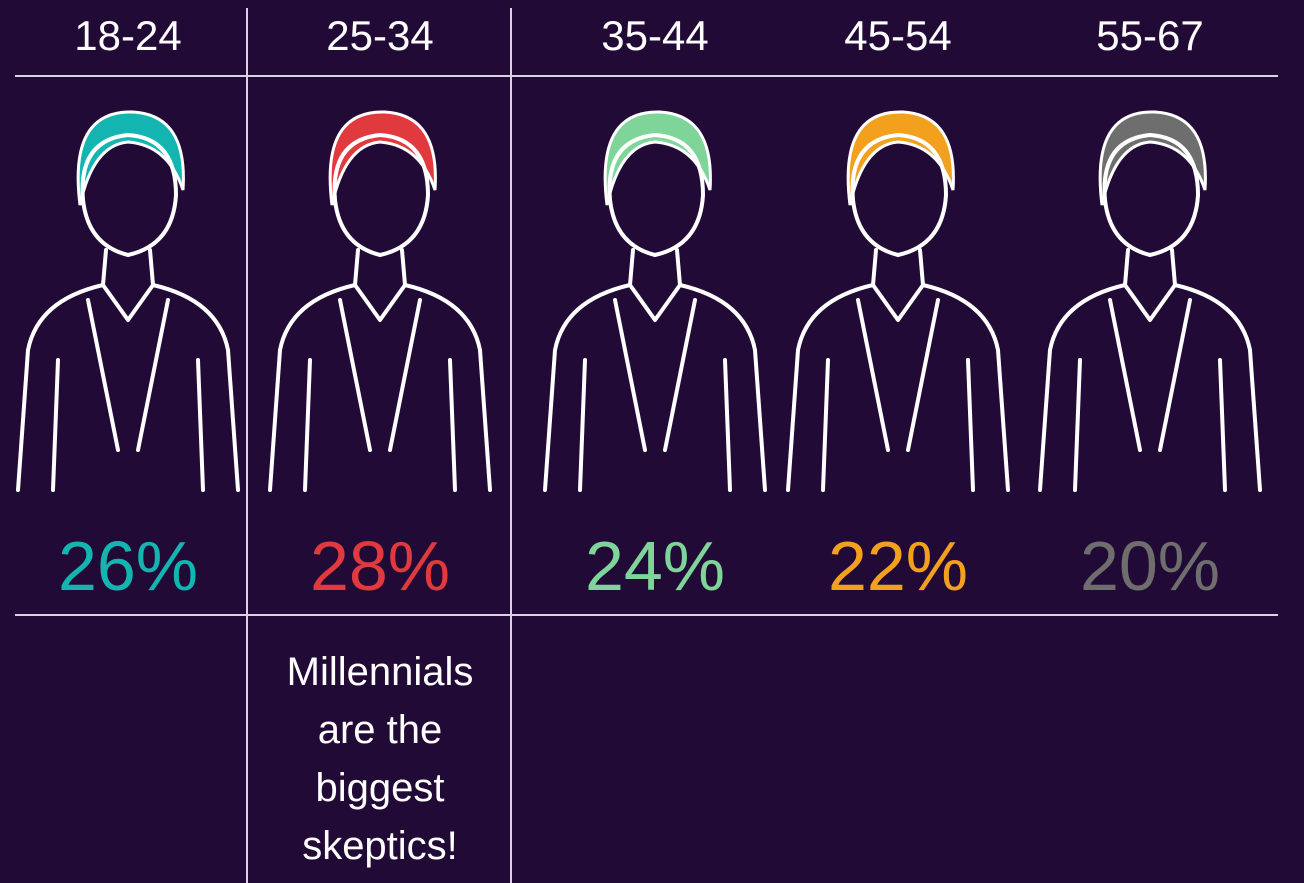  Describe the element at coordinates (897, 35) in the screenshot. I see `age-label: 45-54` at that location.